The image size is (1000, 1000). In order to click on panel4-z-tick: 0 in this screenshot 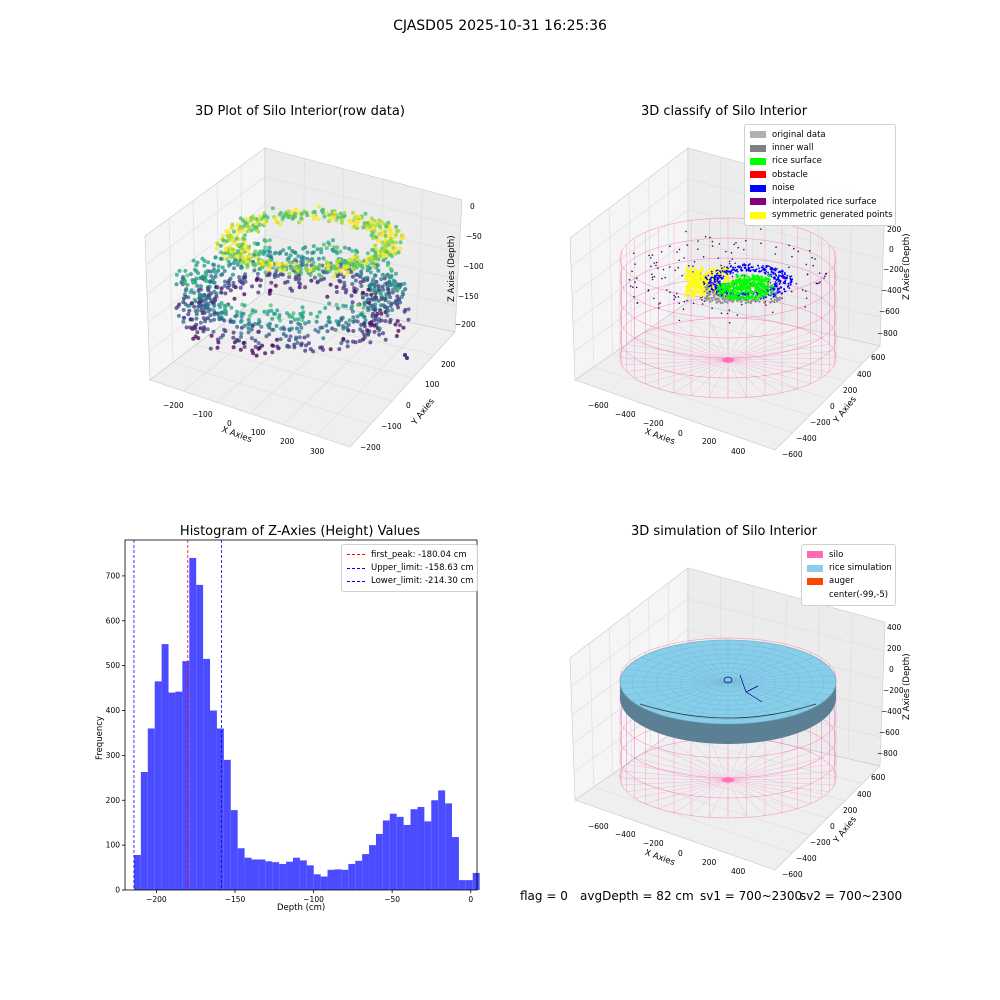, I will do `click(891, 669)`.